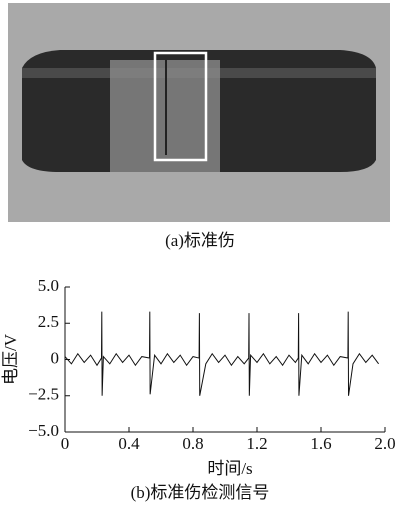  What do you see at coordinates (320, 443) in the screenshot?
I see `x-tick-label: 1.6` at bounding box center [320, 443].